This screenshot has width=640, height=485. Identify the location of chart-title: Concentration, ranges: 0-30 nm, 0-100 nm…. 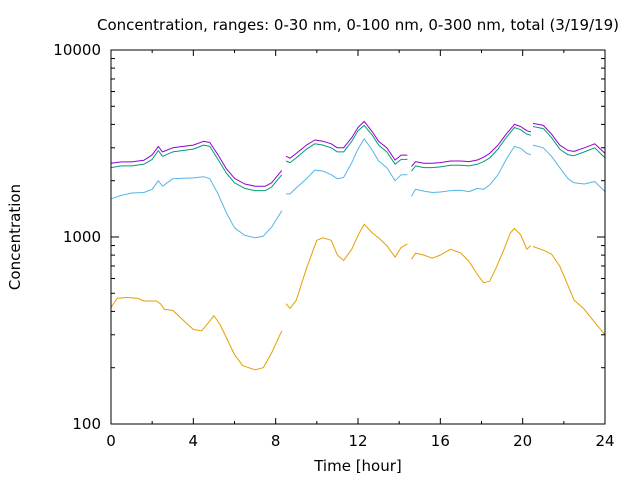
(358, 25).